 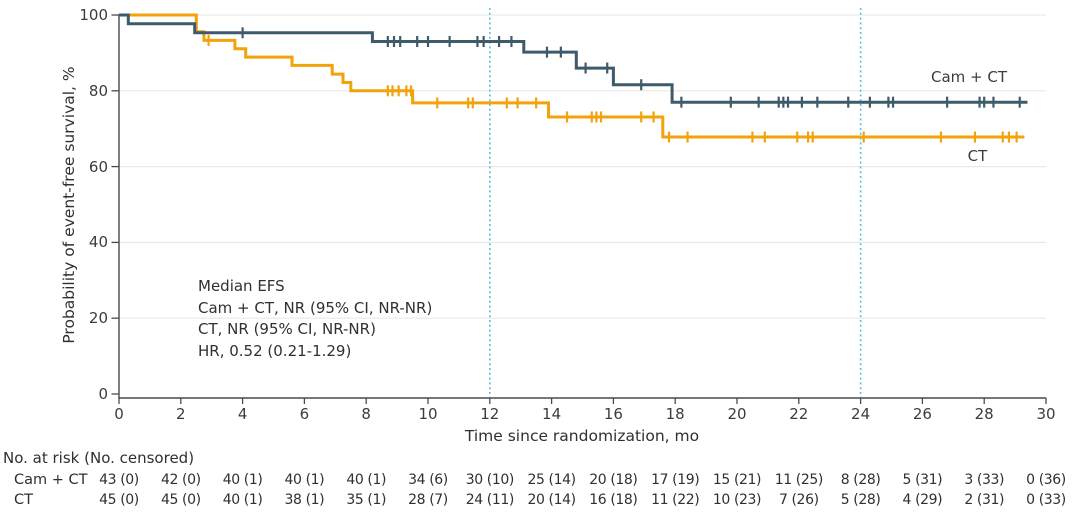 I want to click on annotation-line: Cam + CT, NR (95% CI, NR-NR), so click(x=315, y=307).